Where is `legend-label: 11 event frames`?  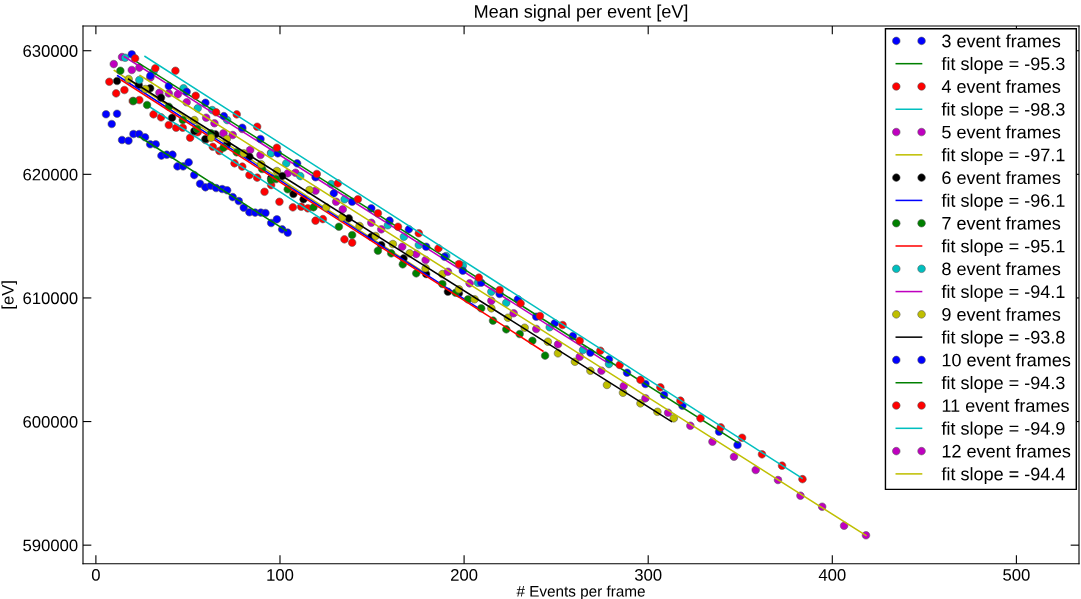 legend-label: 11 event frames is located at coordinates (1005, 405).